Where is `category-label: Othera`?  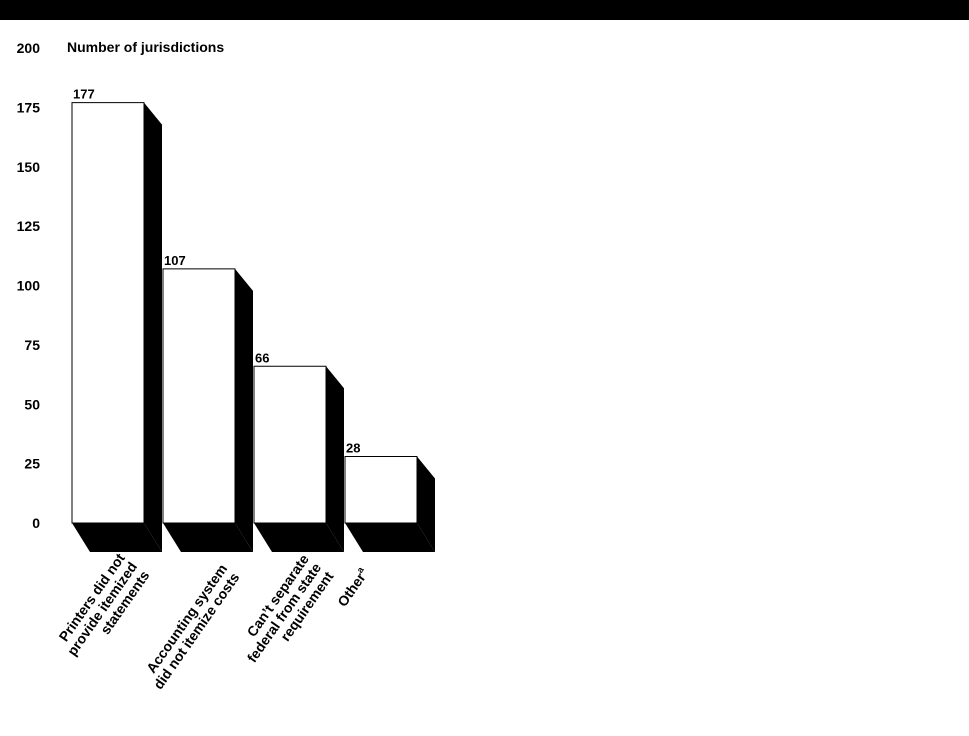
category-label: Othera is located at coordinates (352, 586).